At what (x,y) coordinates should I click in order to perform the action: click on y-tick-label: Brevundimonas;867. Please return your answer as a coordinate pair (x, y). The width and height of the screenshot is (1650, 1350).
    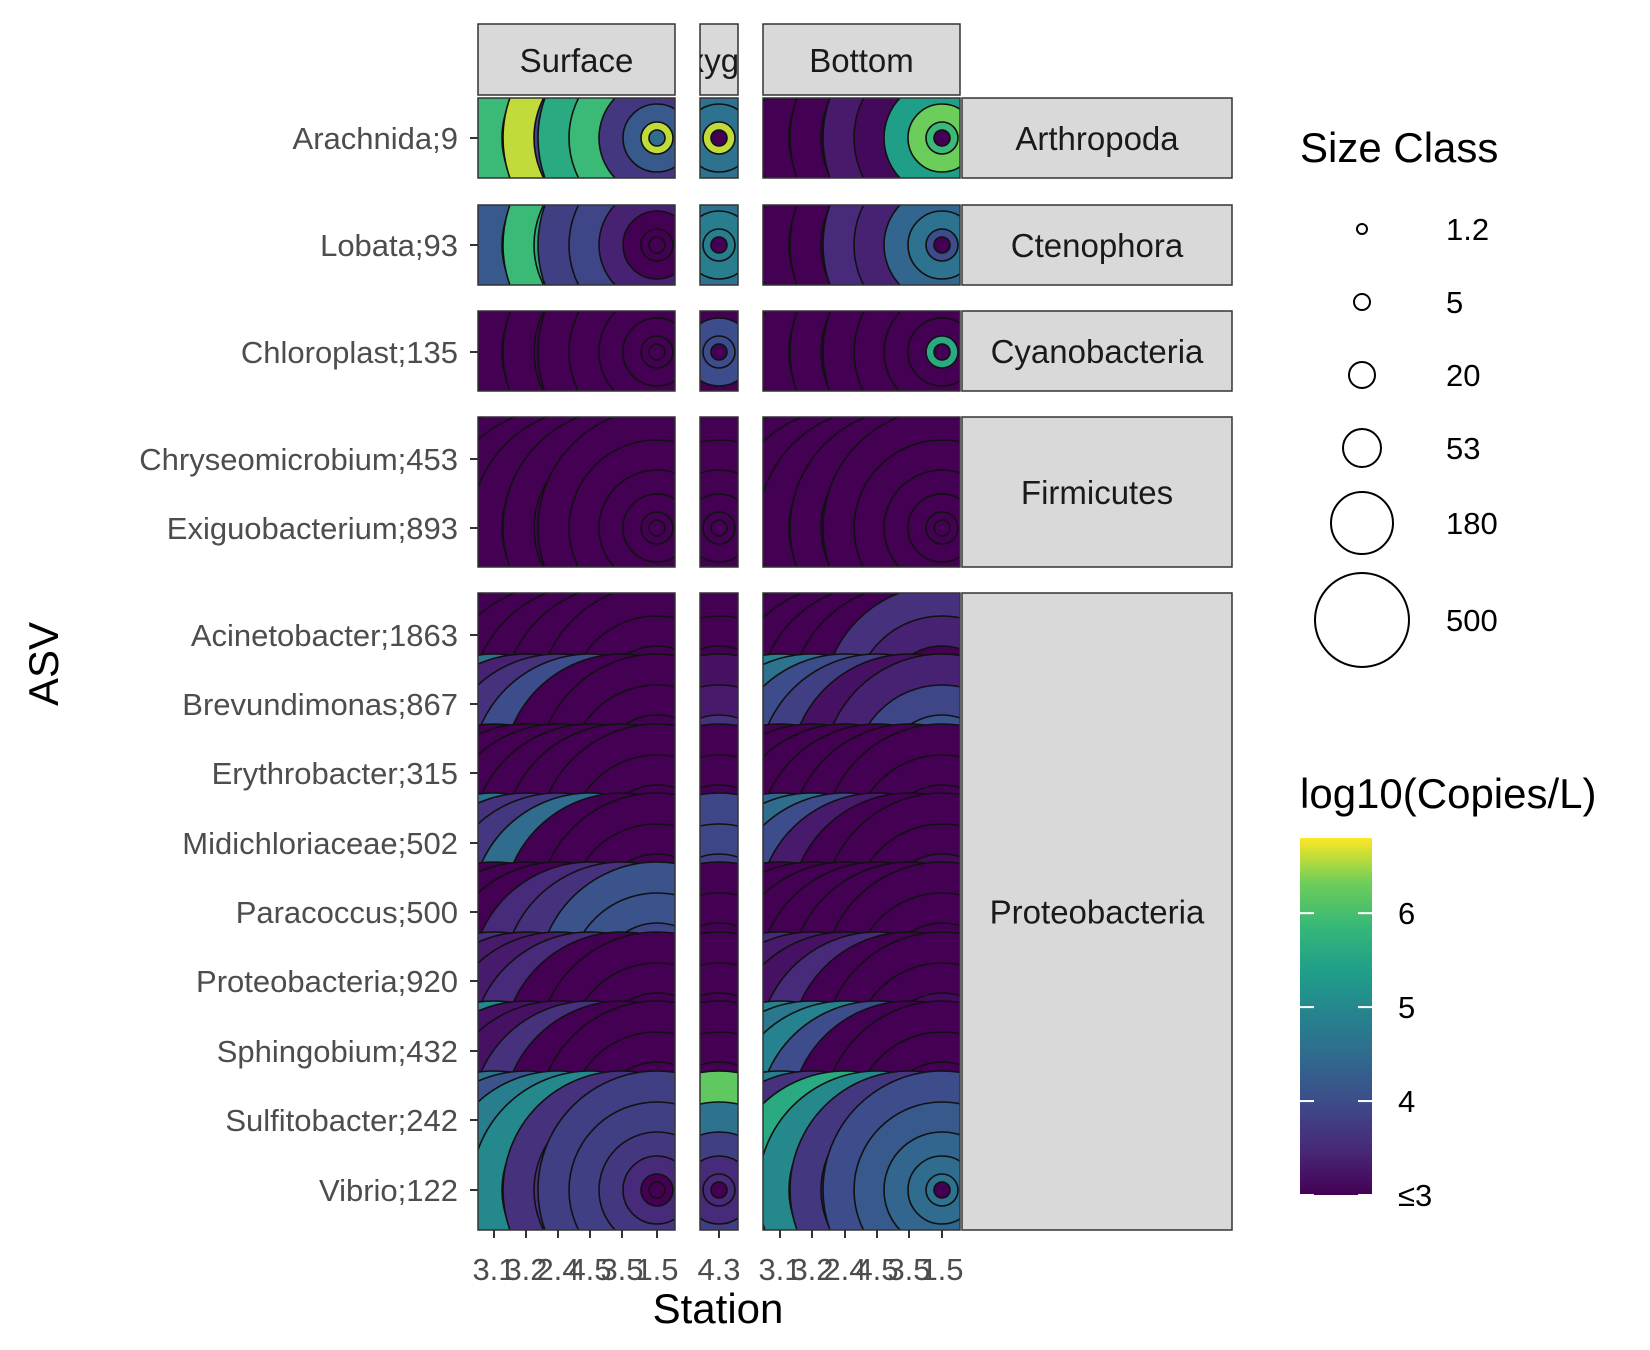
    Looking at the image, I should click on (320, 704).